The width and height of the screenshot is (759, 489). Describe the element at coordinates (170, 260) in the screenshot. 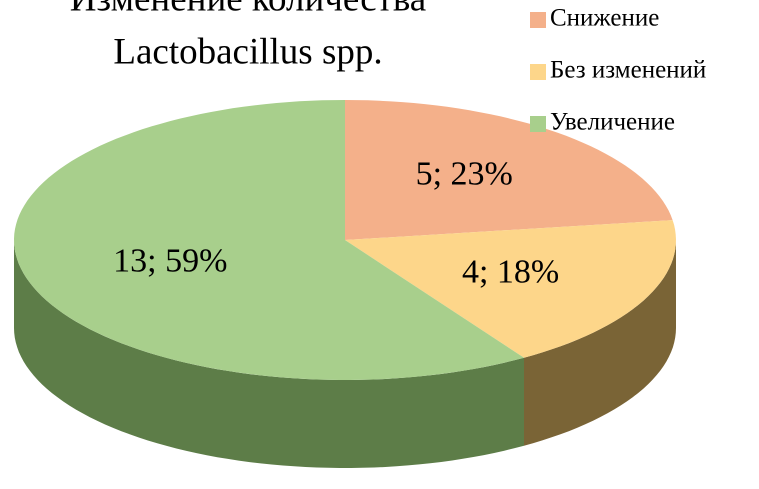

I see `data-label: 13; 59%` at that location.